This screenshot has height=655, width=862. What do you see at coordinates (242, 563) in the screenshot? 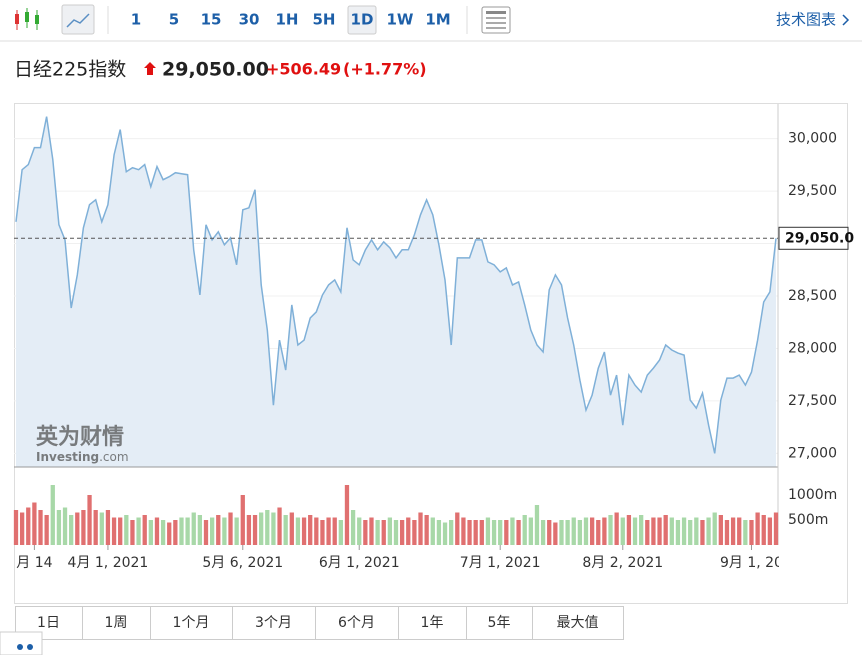
I see `x-tick-label: 5月 6, 2021` at bounding box center [242, 563].